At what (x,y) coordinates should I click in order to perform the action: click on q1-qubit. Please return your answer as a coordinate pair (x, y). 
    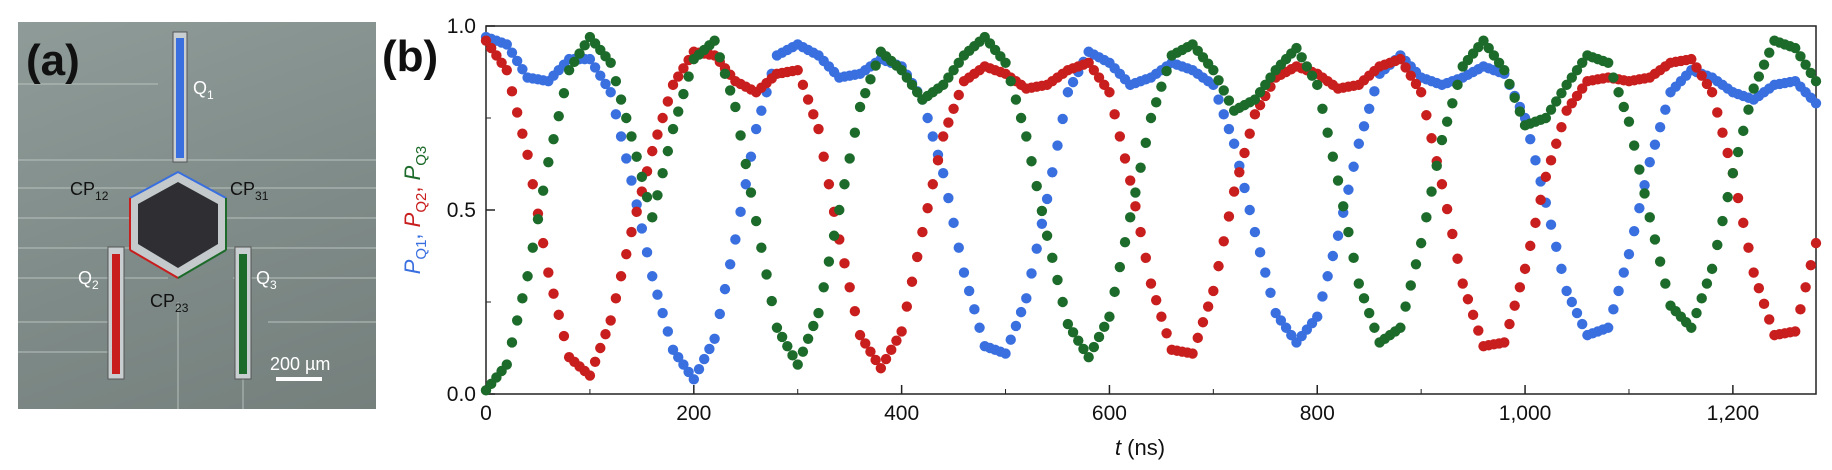
    Looking at the image, I should click on (180, 98).